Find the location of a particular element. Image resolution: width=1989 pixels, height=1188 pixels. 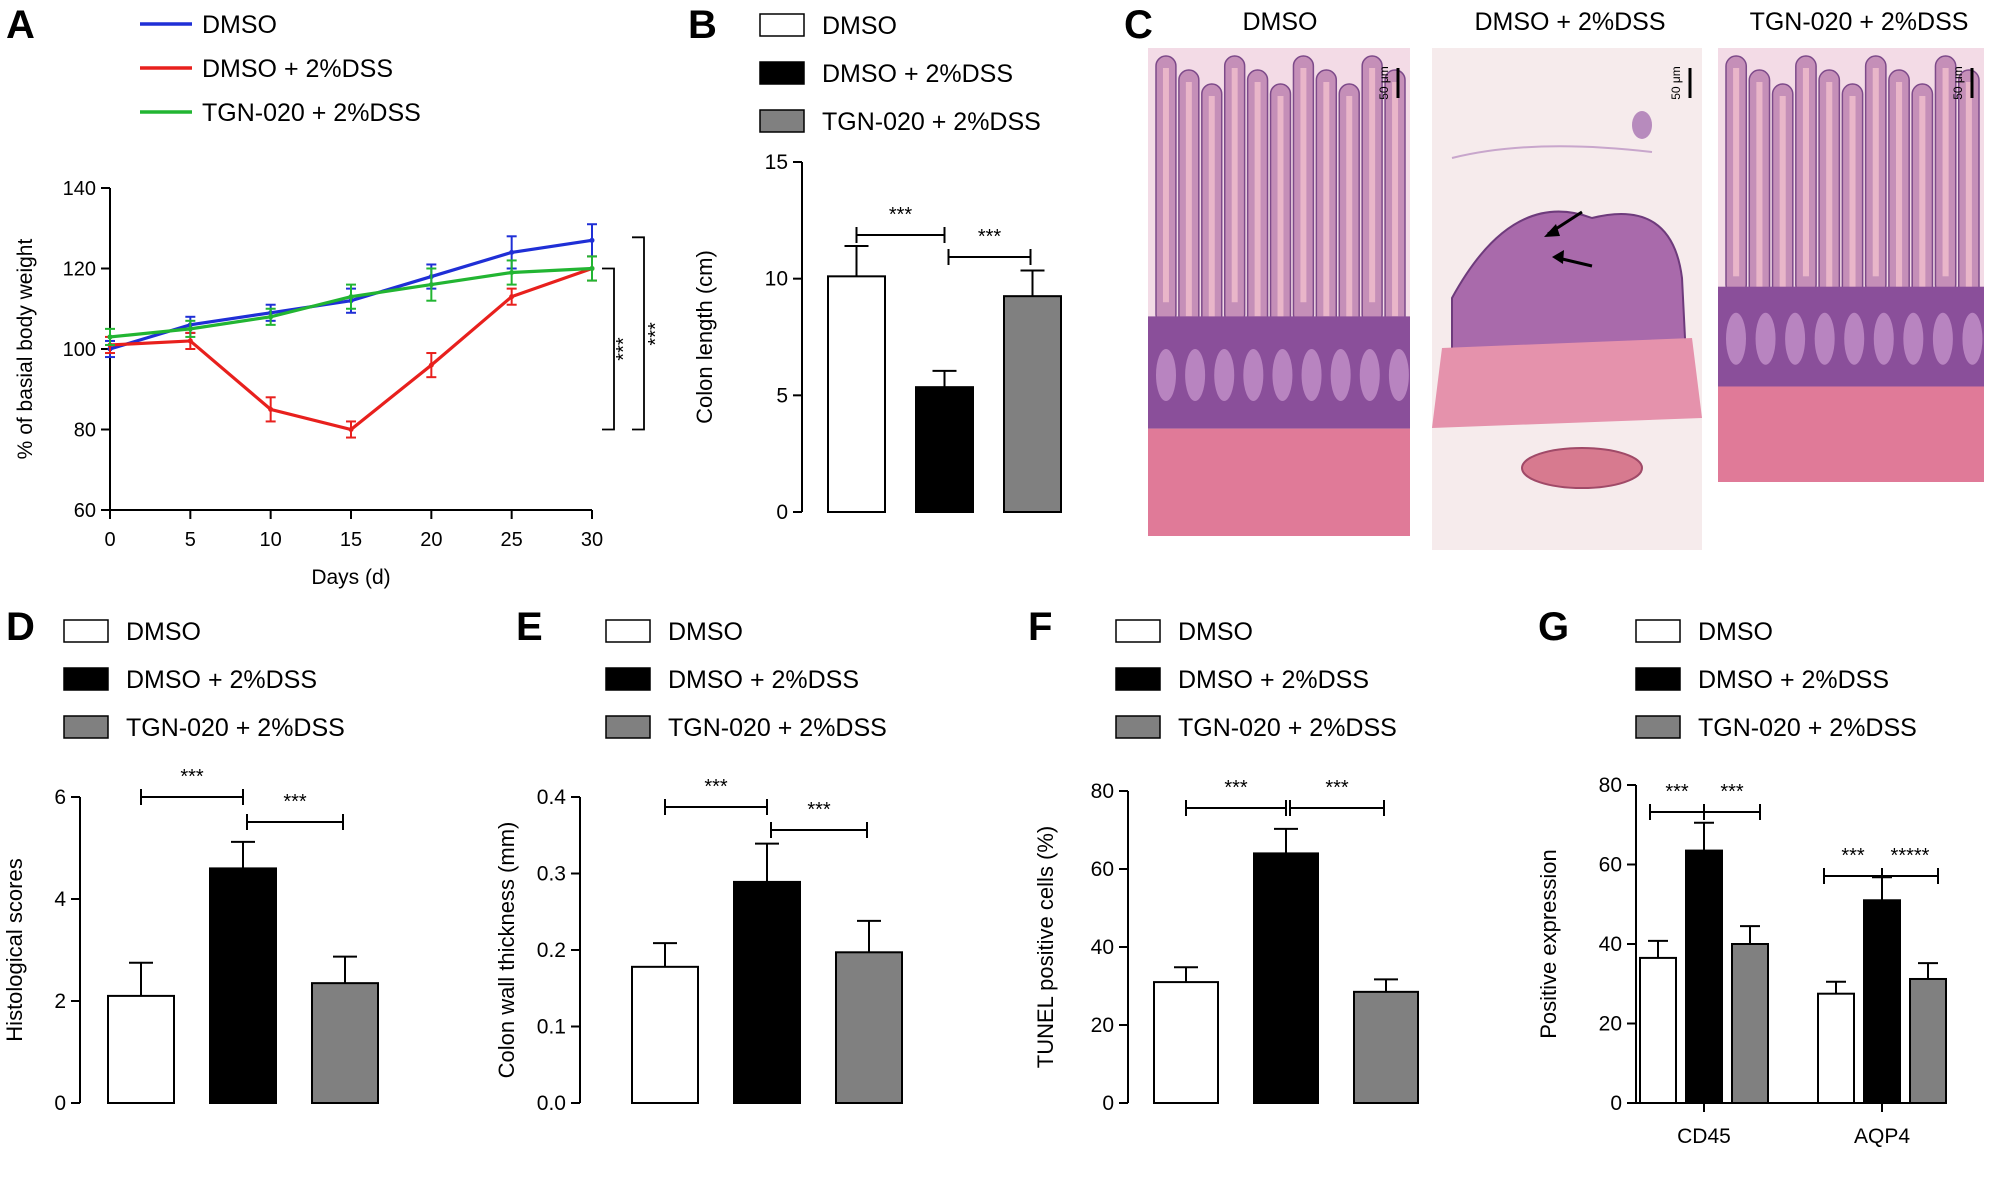

histology-image-dmso-scale-bar-label: 50 μm is located at coordinates (1384, 83).